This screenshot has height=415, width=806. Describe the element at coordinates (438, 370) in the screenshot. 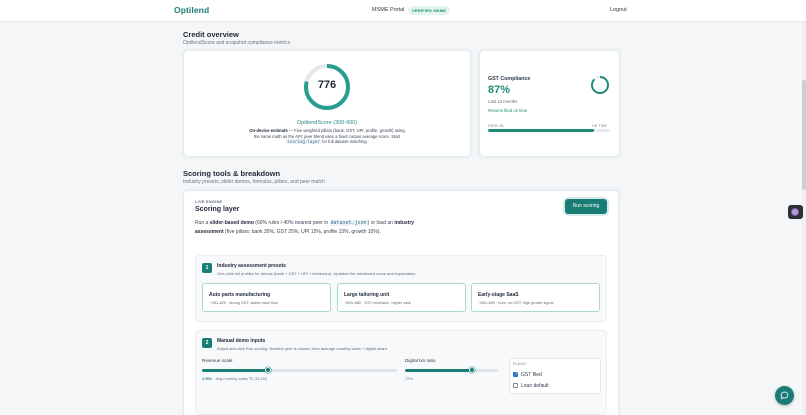

I see `digital-slider-fill` at that location.